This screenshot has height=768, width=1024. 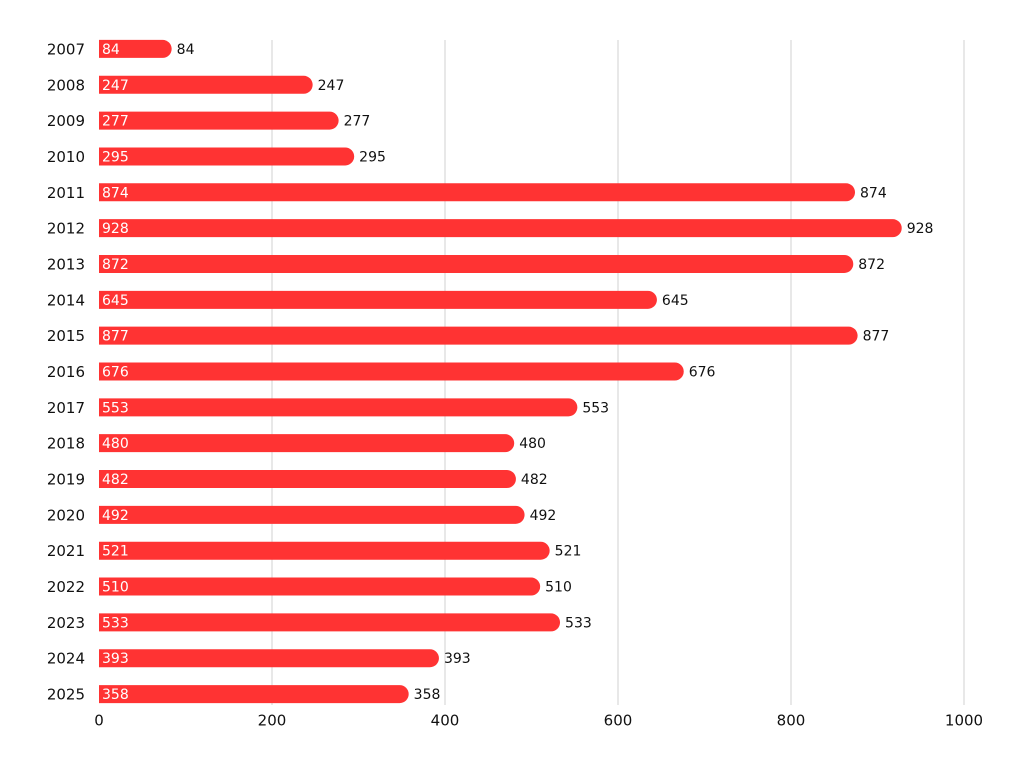 What do you see at coordinates (457, 659) in the screenshot?
I see `bar-value-label: 393` at bounding box center [457, 659].